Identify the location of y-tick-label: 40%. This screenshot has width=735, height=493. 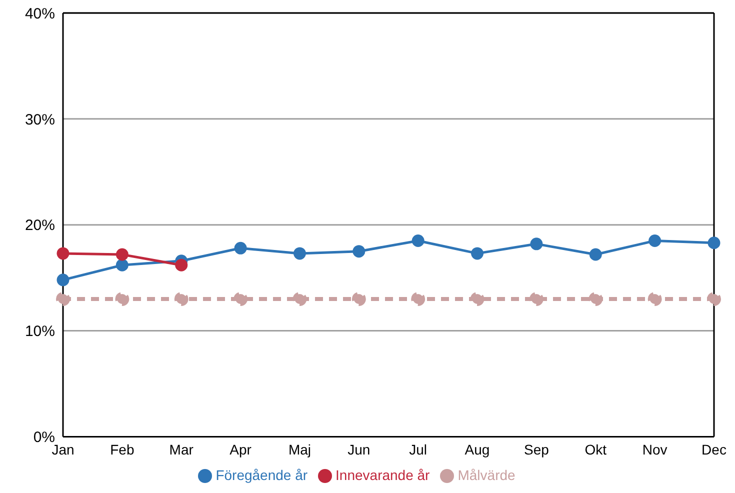
(39, 13).